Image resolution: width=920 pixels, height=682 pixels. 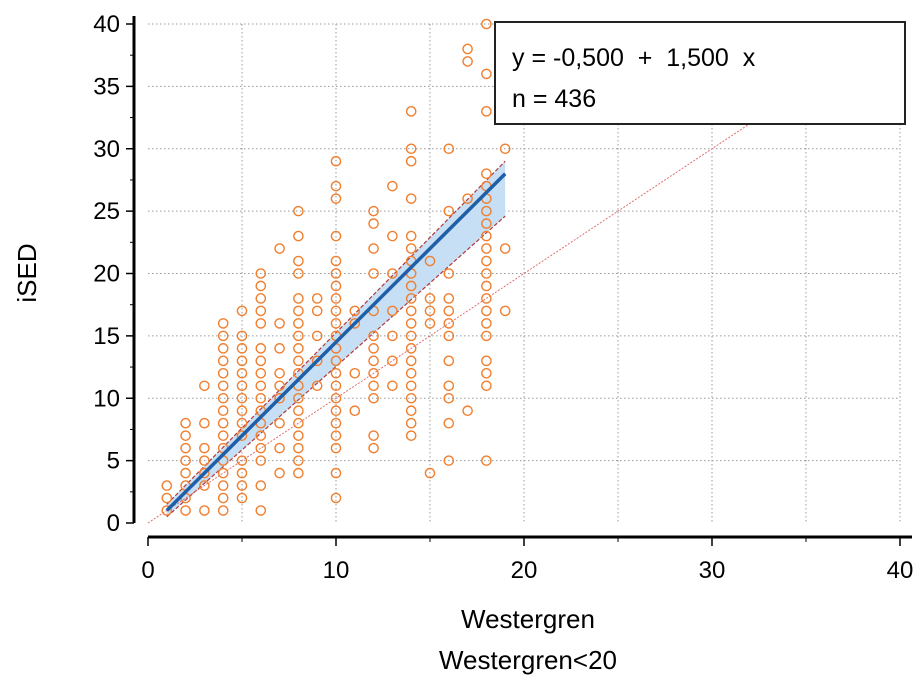 What do you see at coordinates (712, 570) in the screenshot?
I see `x-tick-label: 30` at bounding box center [712, 570].